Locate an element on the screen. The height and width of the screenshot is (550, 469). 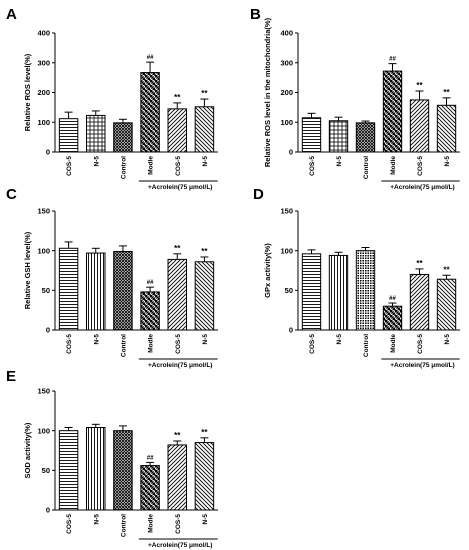
chart-c-y-tick-label: 50 is located at coordinates (46, 290).